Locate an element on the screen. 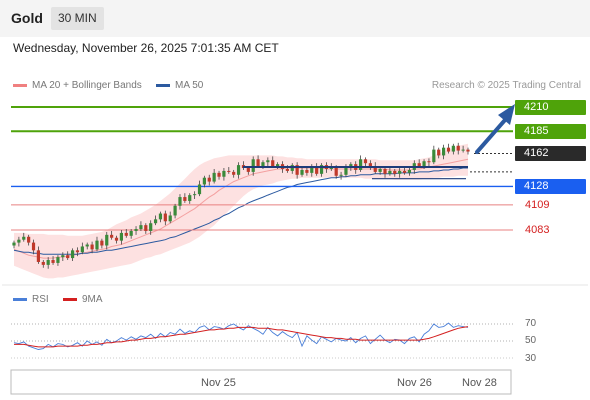  rsi-swatch is located at coordinates (20, 299).